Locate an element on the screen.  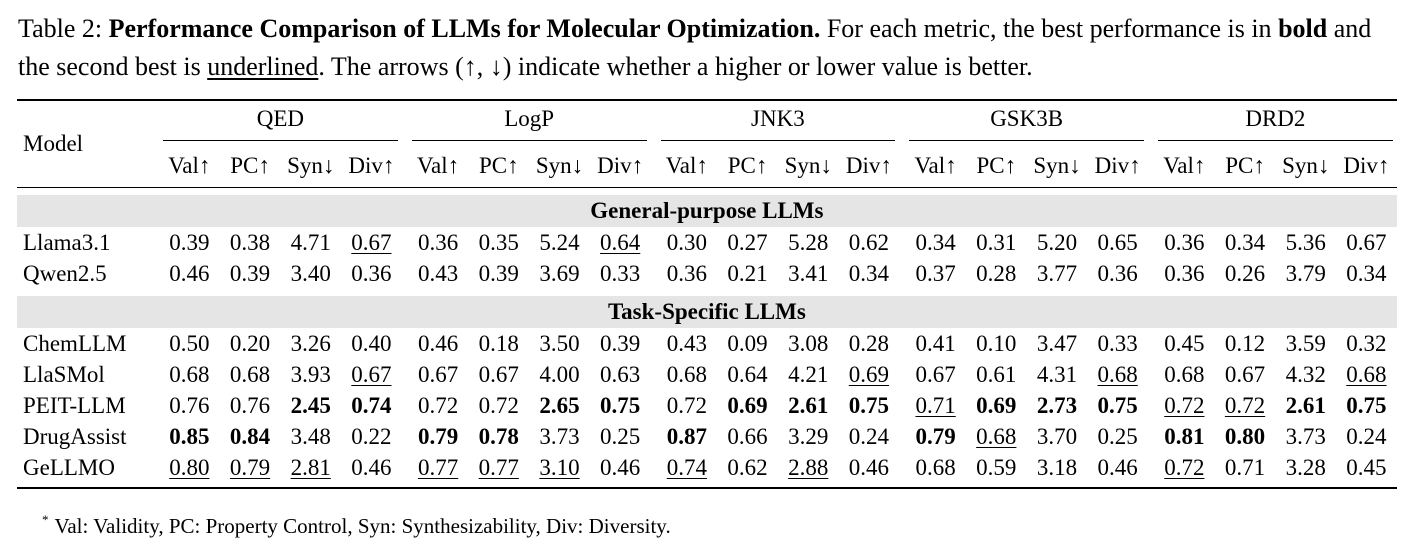
metric-value: 4.32 is located at coordinates (1305, 374).